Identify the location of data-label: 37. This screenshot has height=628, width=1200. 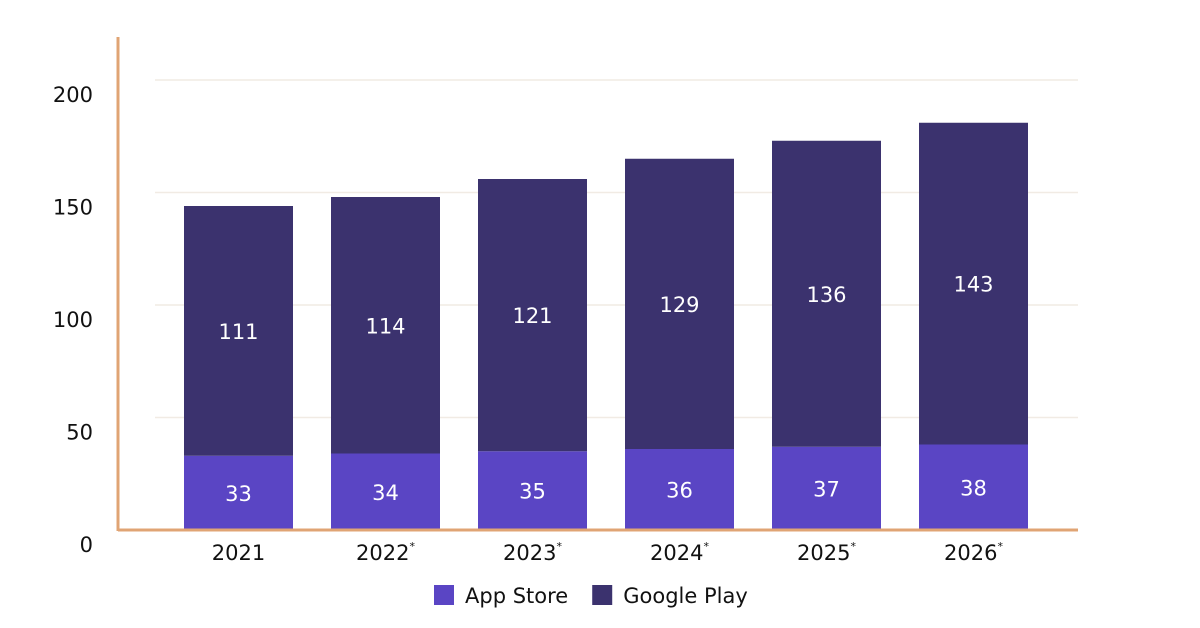
(826, 489).